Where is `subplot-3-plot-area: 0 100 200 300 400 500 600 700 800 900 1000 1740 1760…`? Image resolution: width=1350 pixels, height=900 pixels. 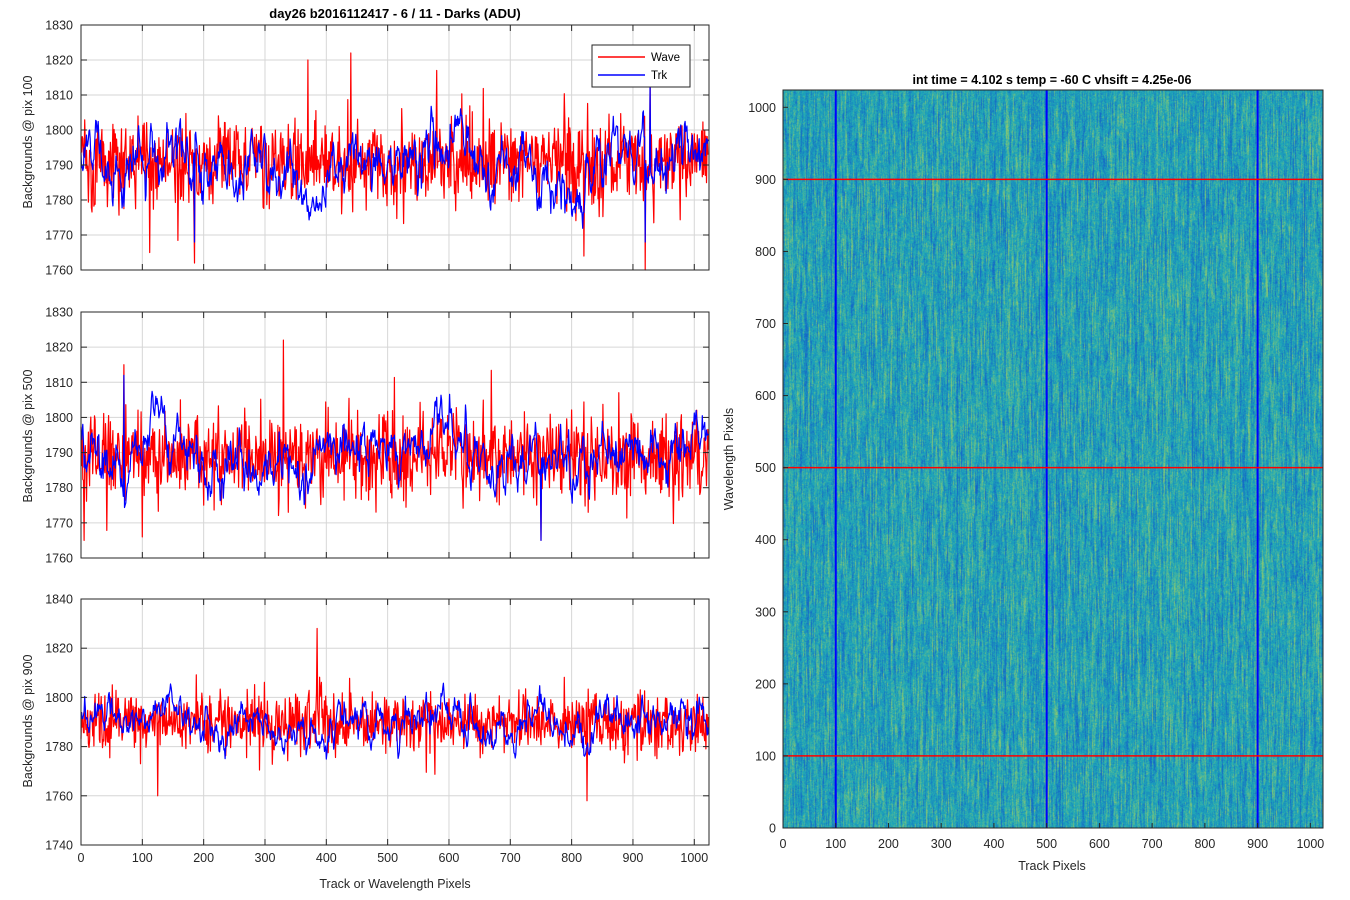 subplot-3-plot-area: 0 100 200 300 400 500 600 700 800 900 1000 1740 1760… is located at coordinates (377, 729).